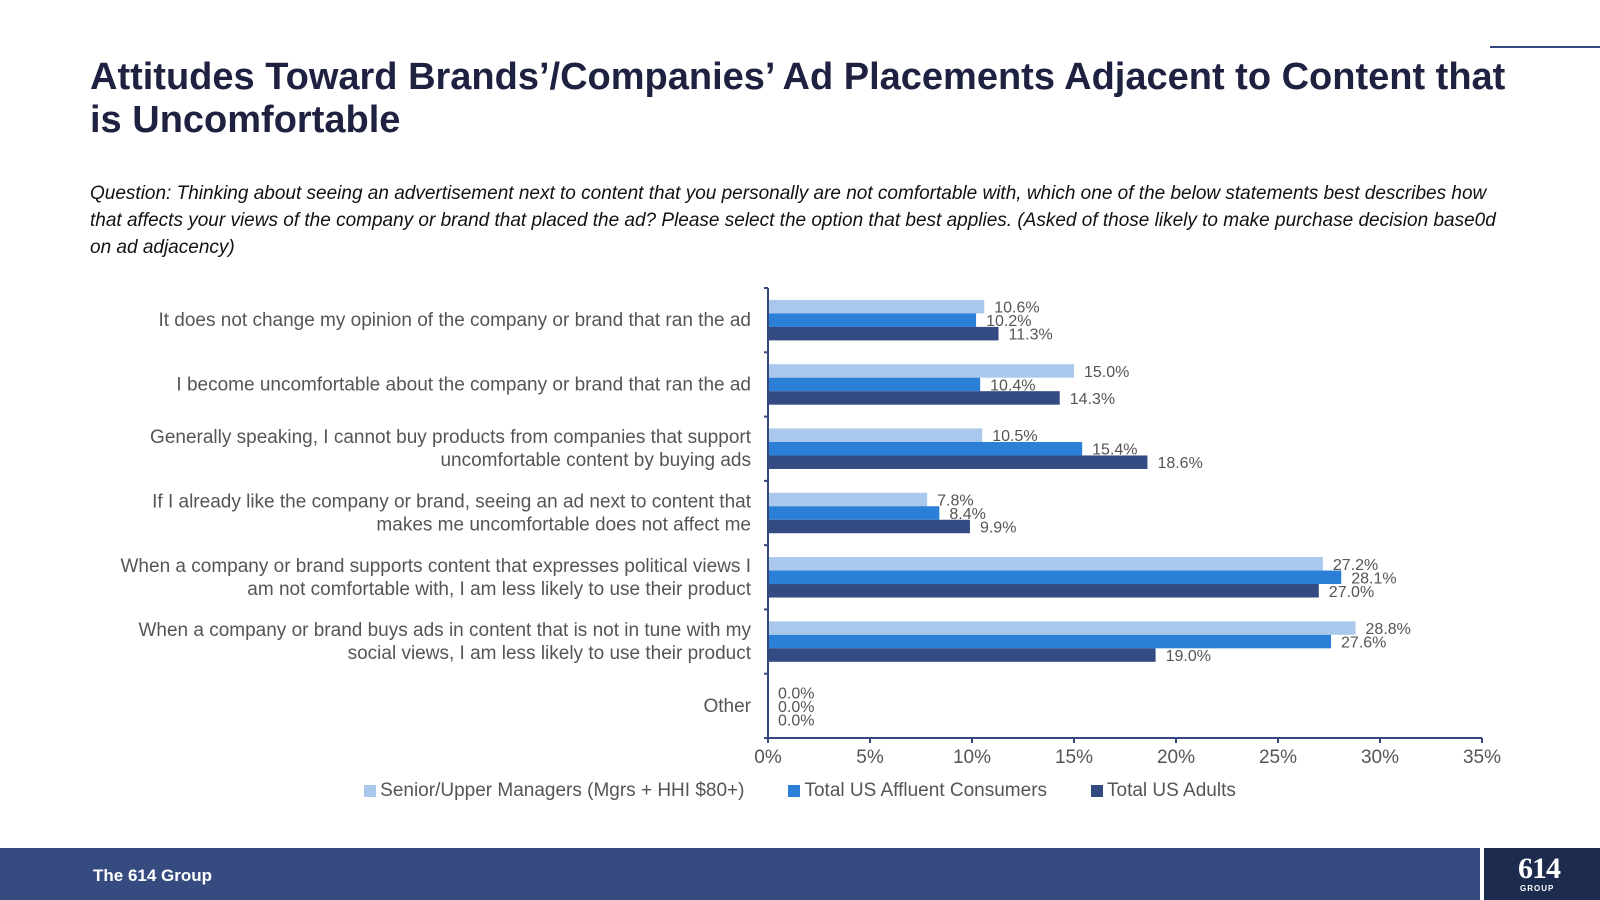 The height and width of the screenshot is (900, 1600). What do you see at coordinates (1363, 643) in the screenshot?
I see `data-label: 27.6%` at bounding box center [1363, 643].